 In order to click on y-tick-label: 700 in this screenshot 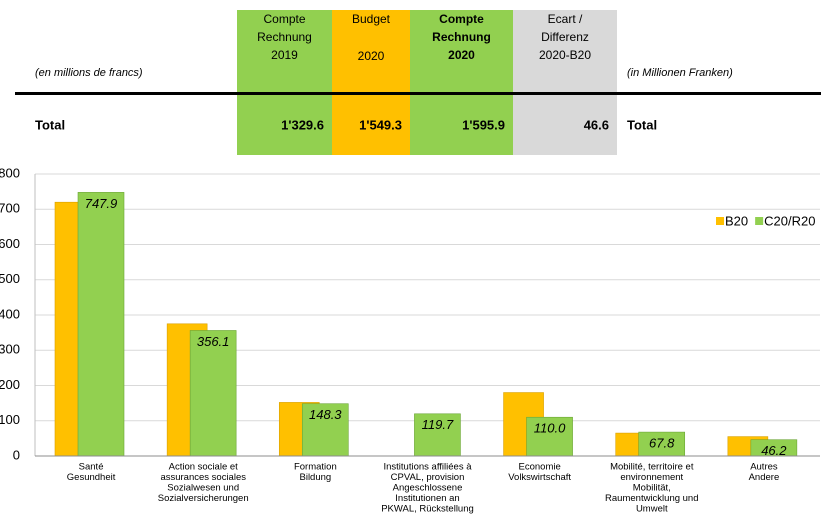, I will do `click(10, 208)`.